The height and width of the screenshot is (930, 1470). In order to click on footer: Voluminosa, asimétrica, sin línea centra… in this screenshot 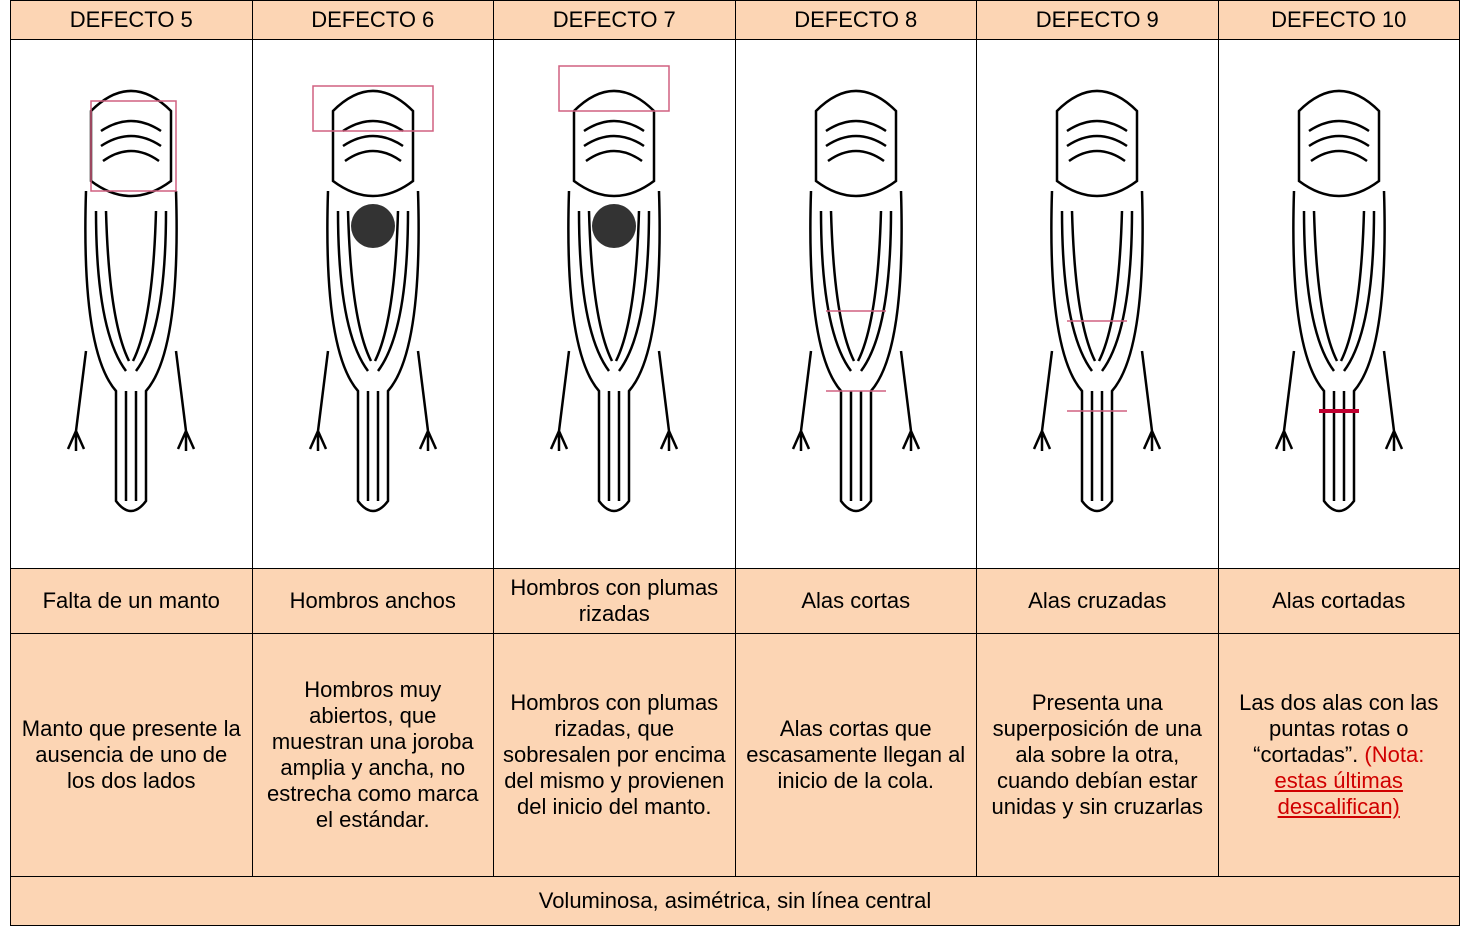, I will do `click(735, 901)`.